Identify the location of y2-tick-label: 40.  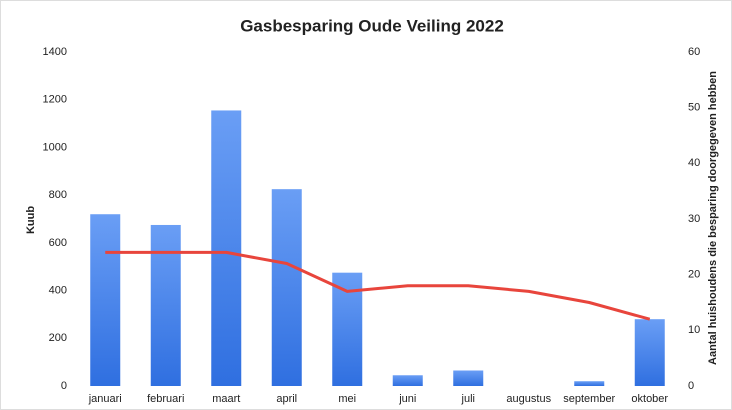
(694, 163).